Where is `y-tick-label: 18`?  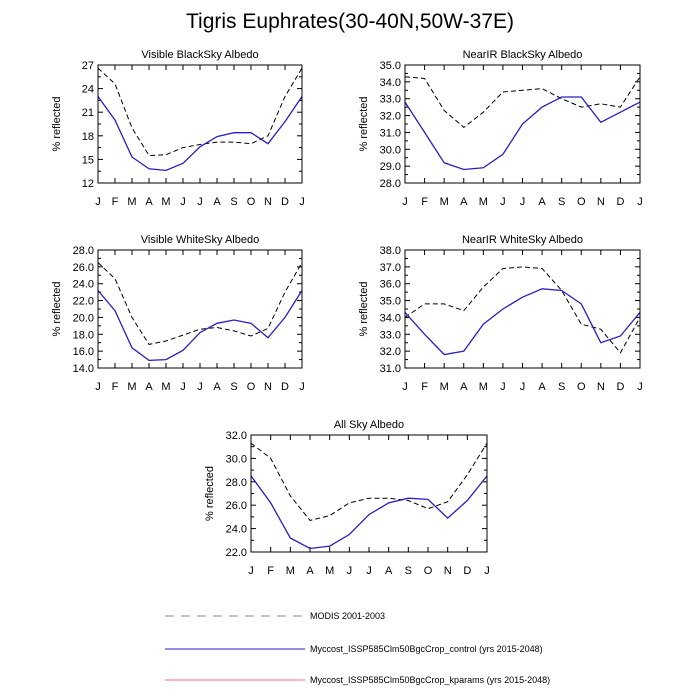
y-tick-label: 18 is located at coordinates (88, 137).